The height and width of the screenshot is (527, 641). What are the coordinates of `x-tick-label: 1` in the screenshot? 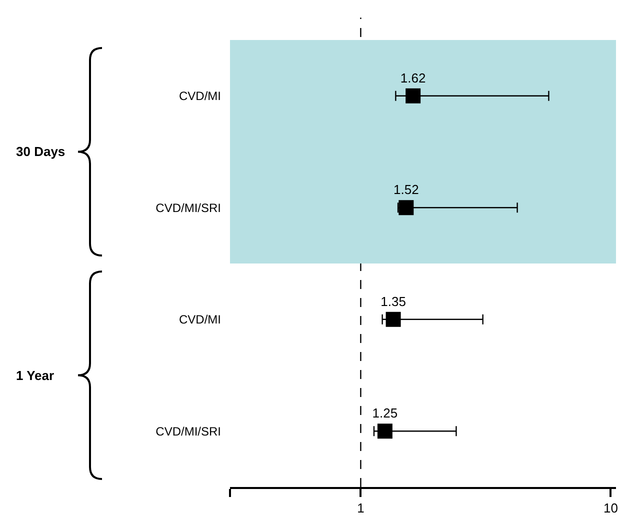 It's located at (360, 508).